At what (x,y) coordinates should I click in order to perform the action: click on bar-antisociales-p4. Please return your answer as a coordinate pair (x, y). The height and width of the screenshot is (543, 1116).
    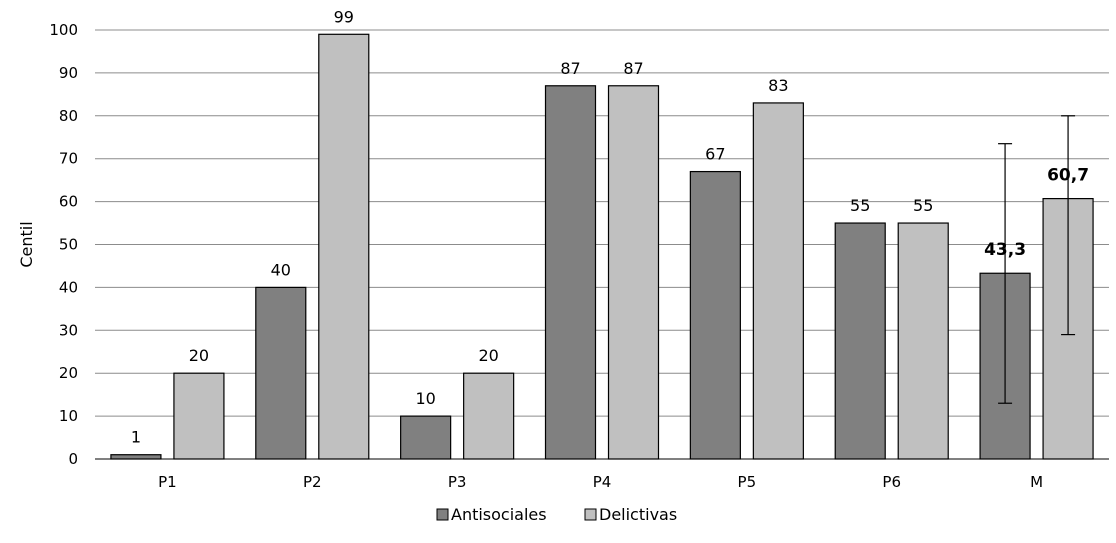
    Looking at the image, I should click on (570, 272).